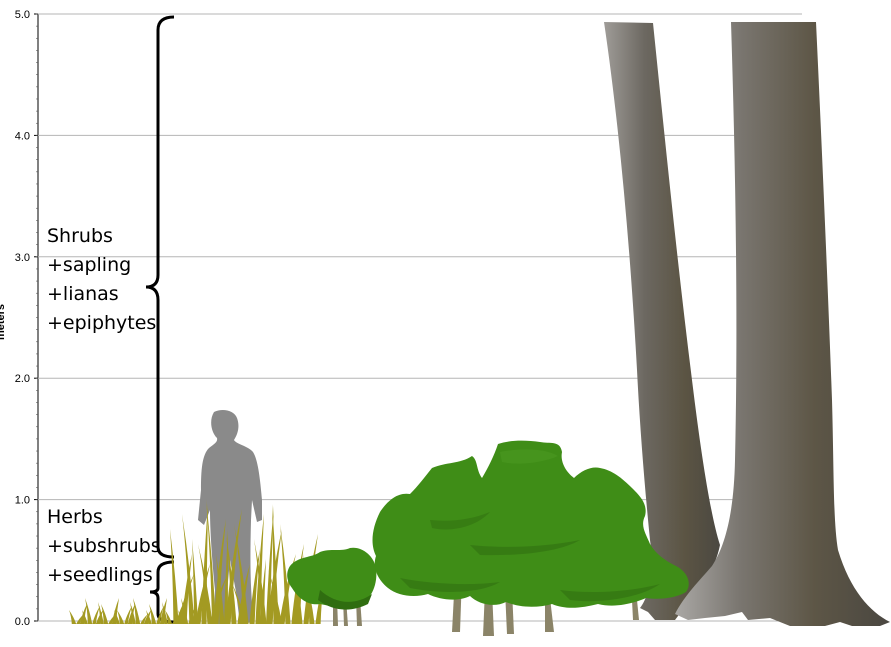 The height and width of the screenshot is (647, 891). Describe the element at coordinates (22, 258) in the screenshot. I see `y-tick-label: 3.0` at that location.